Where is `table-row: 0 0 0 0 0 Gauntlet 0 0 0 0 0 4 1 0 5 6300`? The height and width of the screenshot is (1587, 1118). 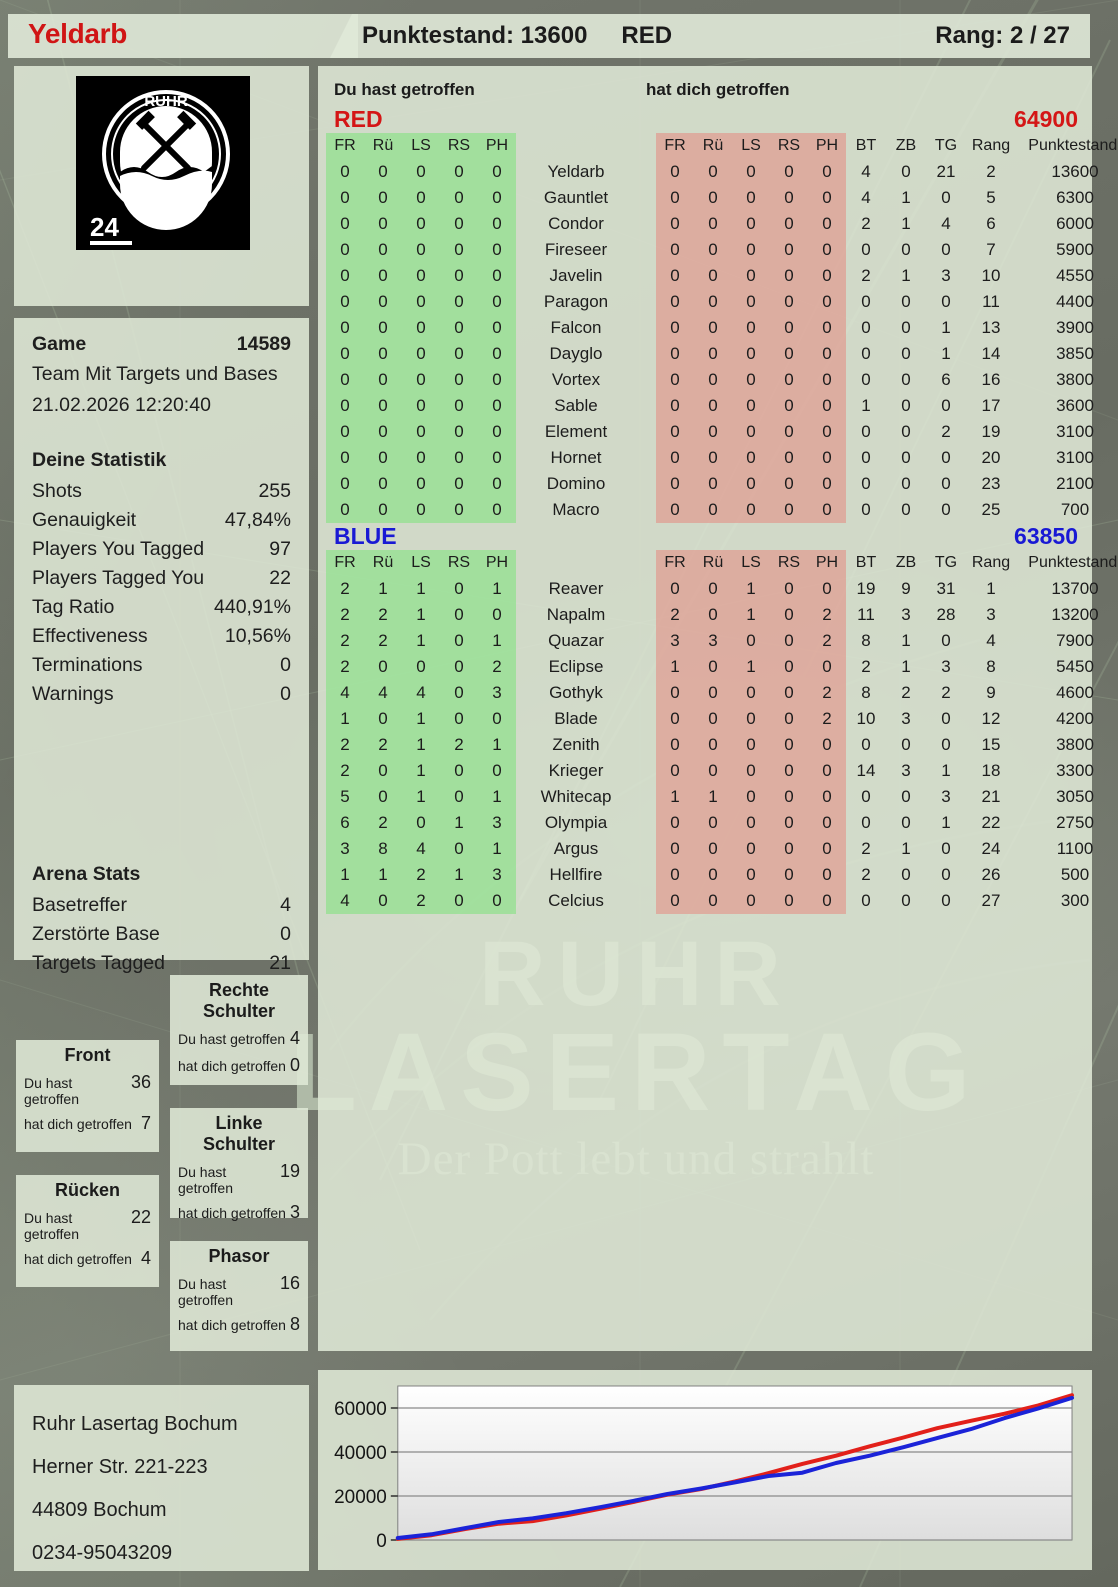 table-row: 0 0 0 0 0 Gauntlet 0 0 0 0 0 4 1 0 5 6300 is located at coordinates (722, 198).